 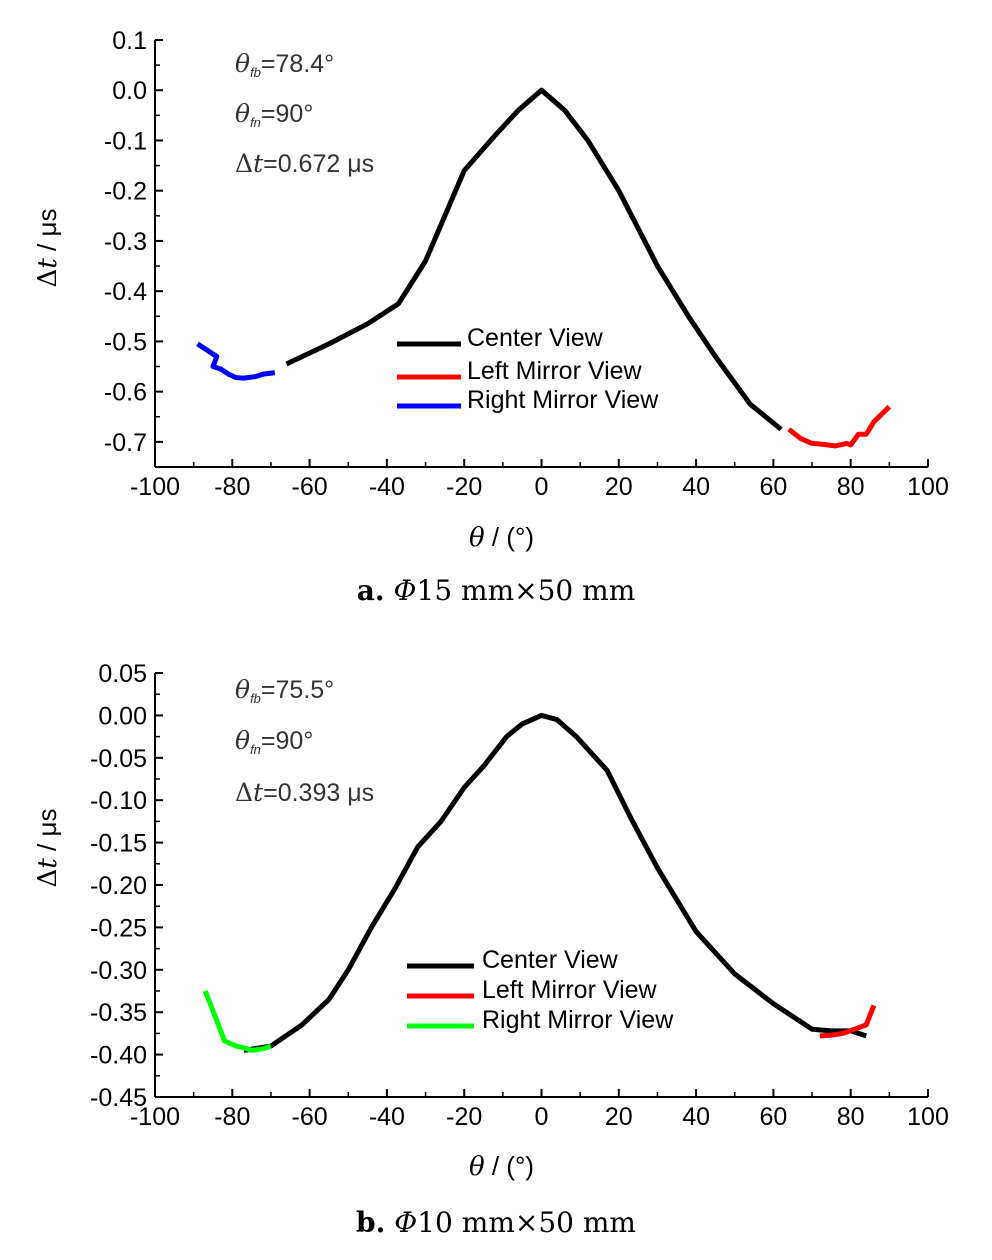 What do you see at coordinates (496, 1222) in the screenshot?
I see `figure-caption: b. Φ10 mm×50 mm` at bounding box center [496, 1222].